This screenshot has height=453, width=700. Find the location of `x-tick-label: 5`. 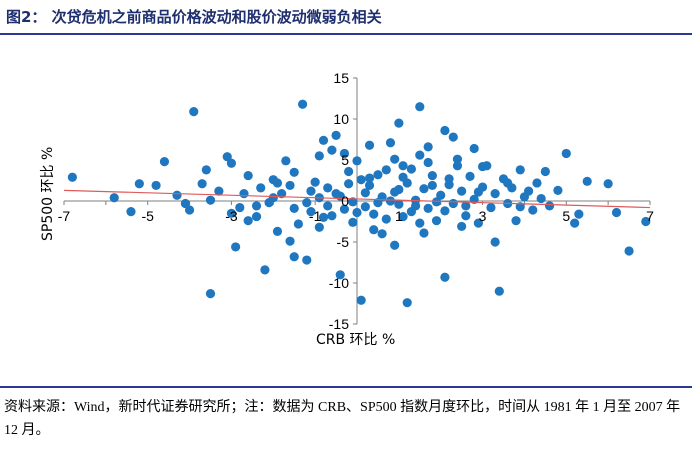

x-tick-label: 5 is located at coordinates (566, 216).